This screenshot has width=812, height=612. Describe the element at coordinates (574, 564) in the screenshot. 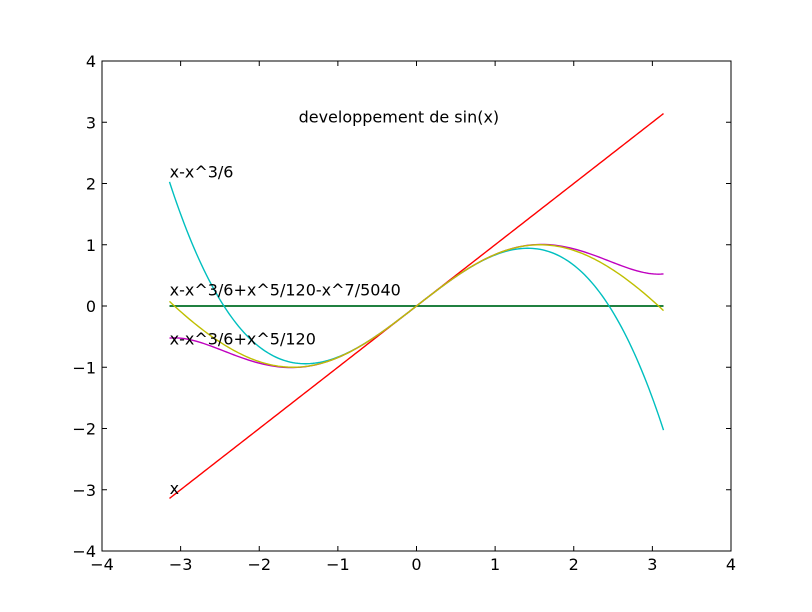

I see `x-tick-label: 2` at that location.